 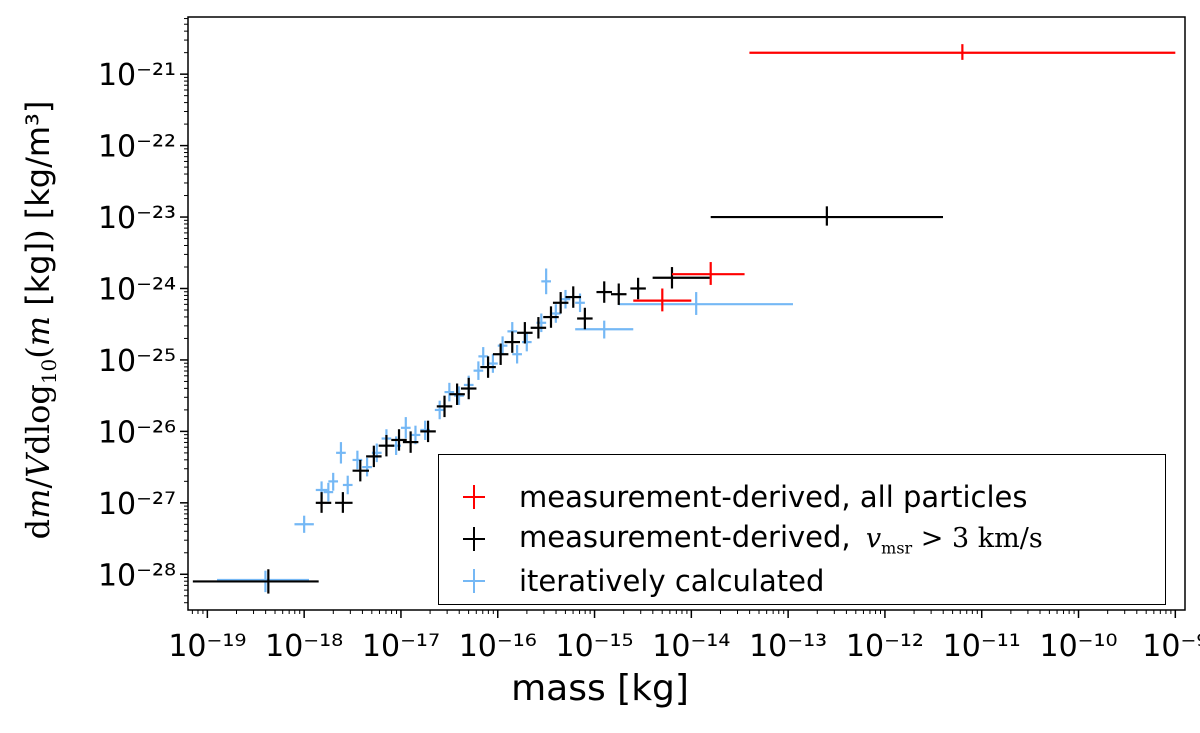 I want to click on y-tick-label: 10⁻²⁴, so click(x=137, y=289).